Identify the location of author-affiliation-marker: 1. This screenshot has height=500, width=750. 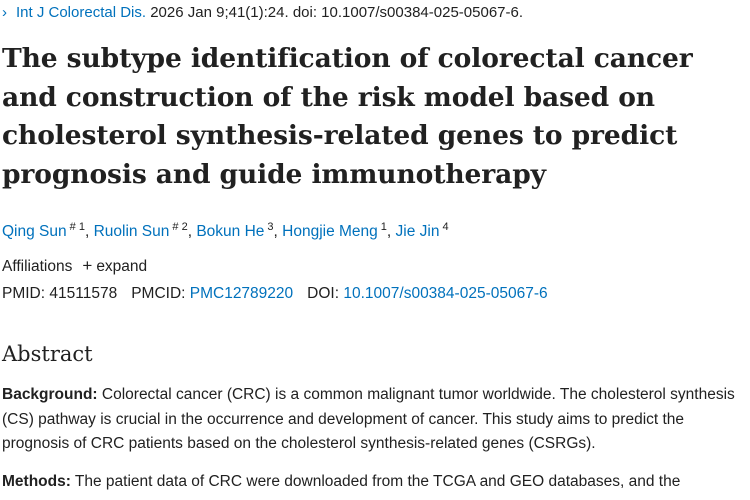
(383, 227).